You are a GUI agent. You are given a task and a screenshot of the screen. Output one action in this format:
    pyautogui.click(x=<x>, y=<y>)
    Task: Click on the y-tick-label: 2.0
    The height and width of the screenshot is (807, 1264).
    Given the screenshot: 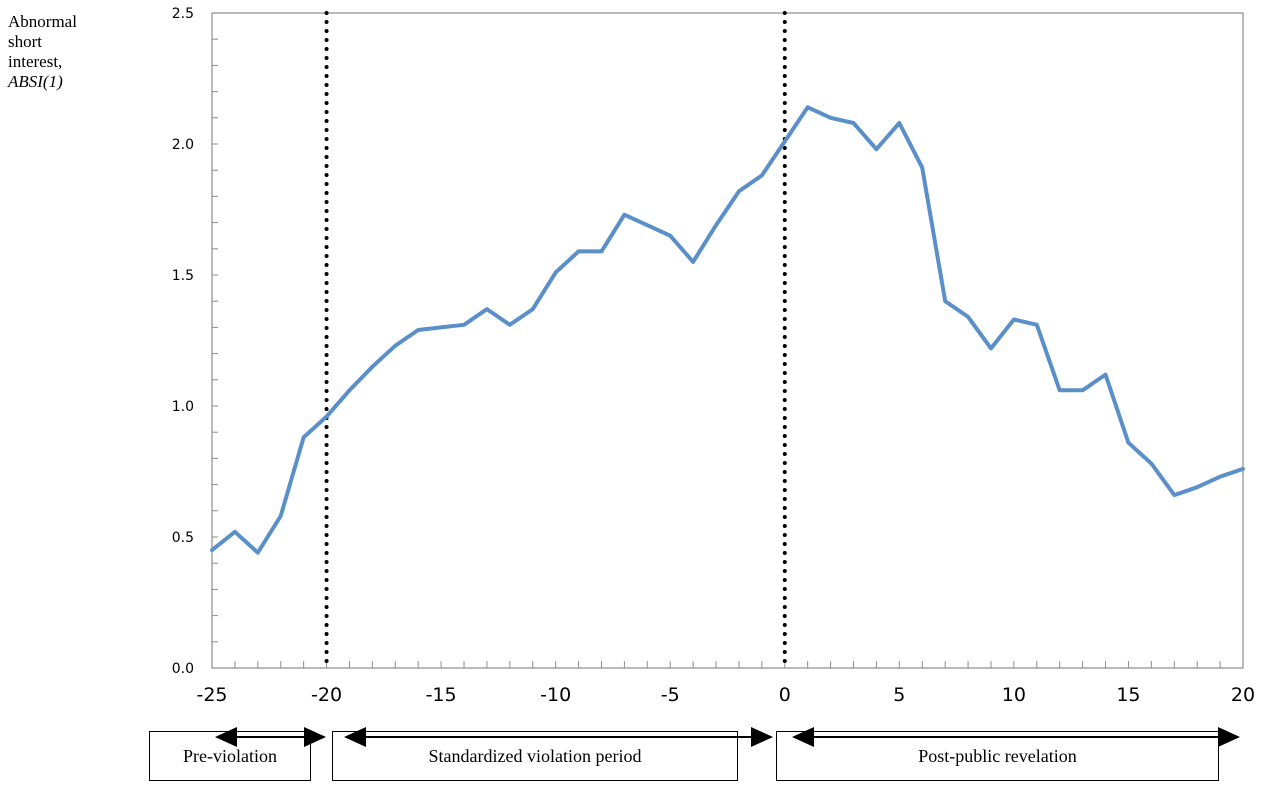 What is the action you would take?
    pyautogui.click(x=183, y=145)
    